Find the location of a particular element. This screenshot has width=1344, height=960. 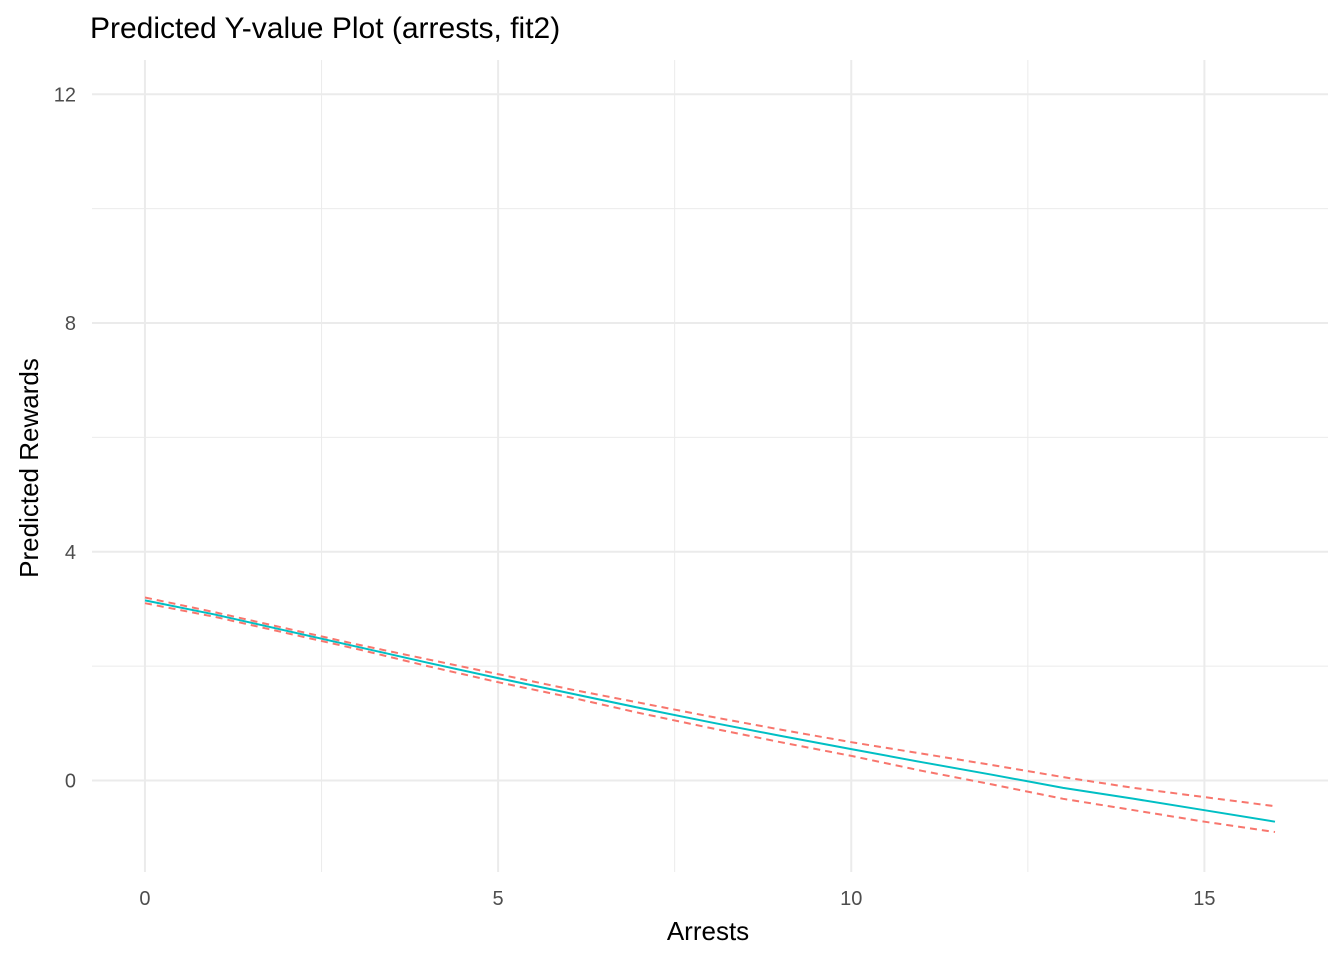

y-axis-title: Predicted Rewards is located at coordinates (29, 468).